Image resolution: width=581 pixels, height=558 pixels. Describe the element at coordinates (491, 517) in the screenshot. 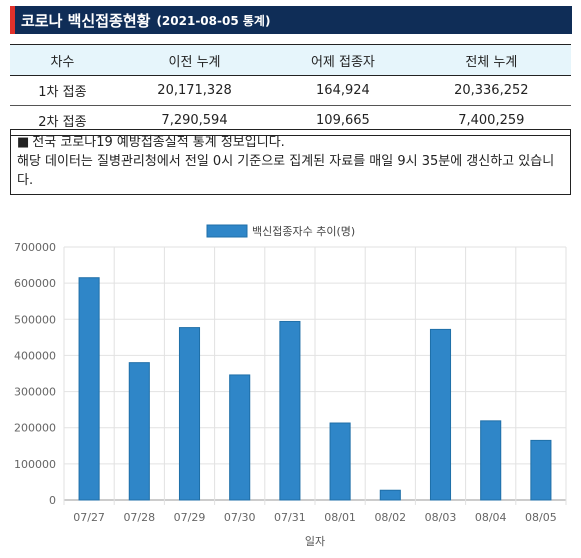

I see `x-tick-label: 08/04` at that location.